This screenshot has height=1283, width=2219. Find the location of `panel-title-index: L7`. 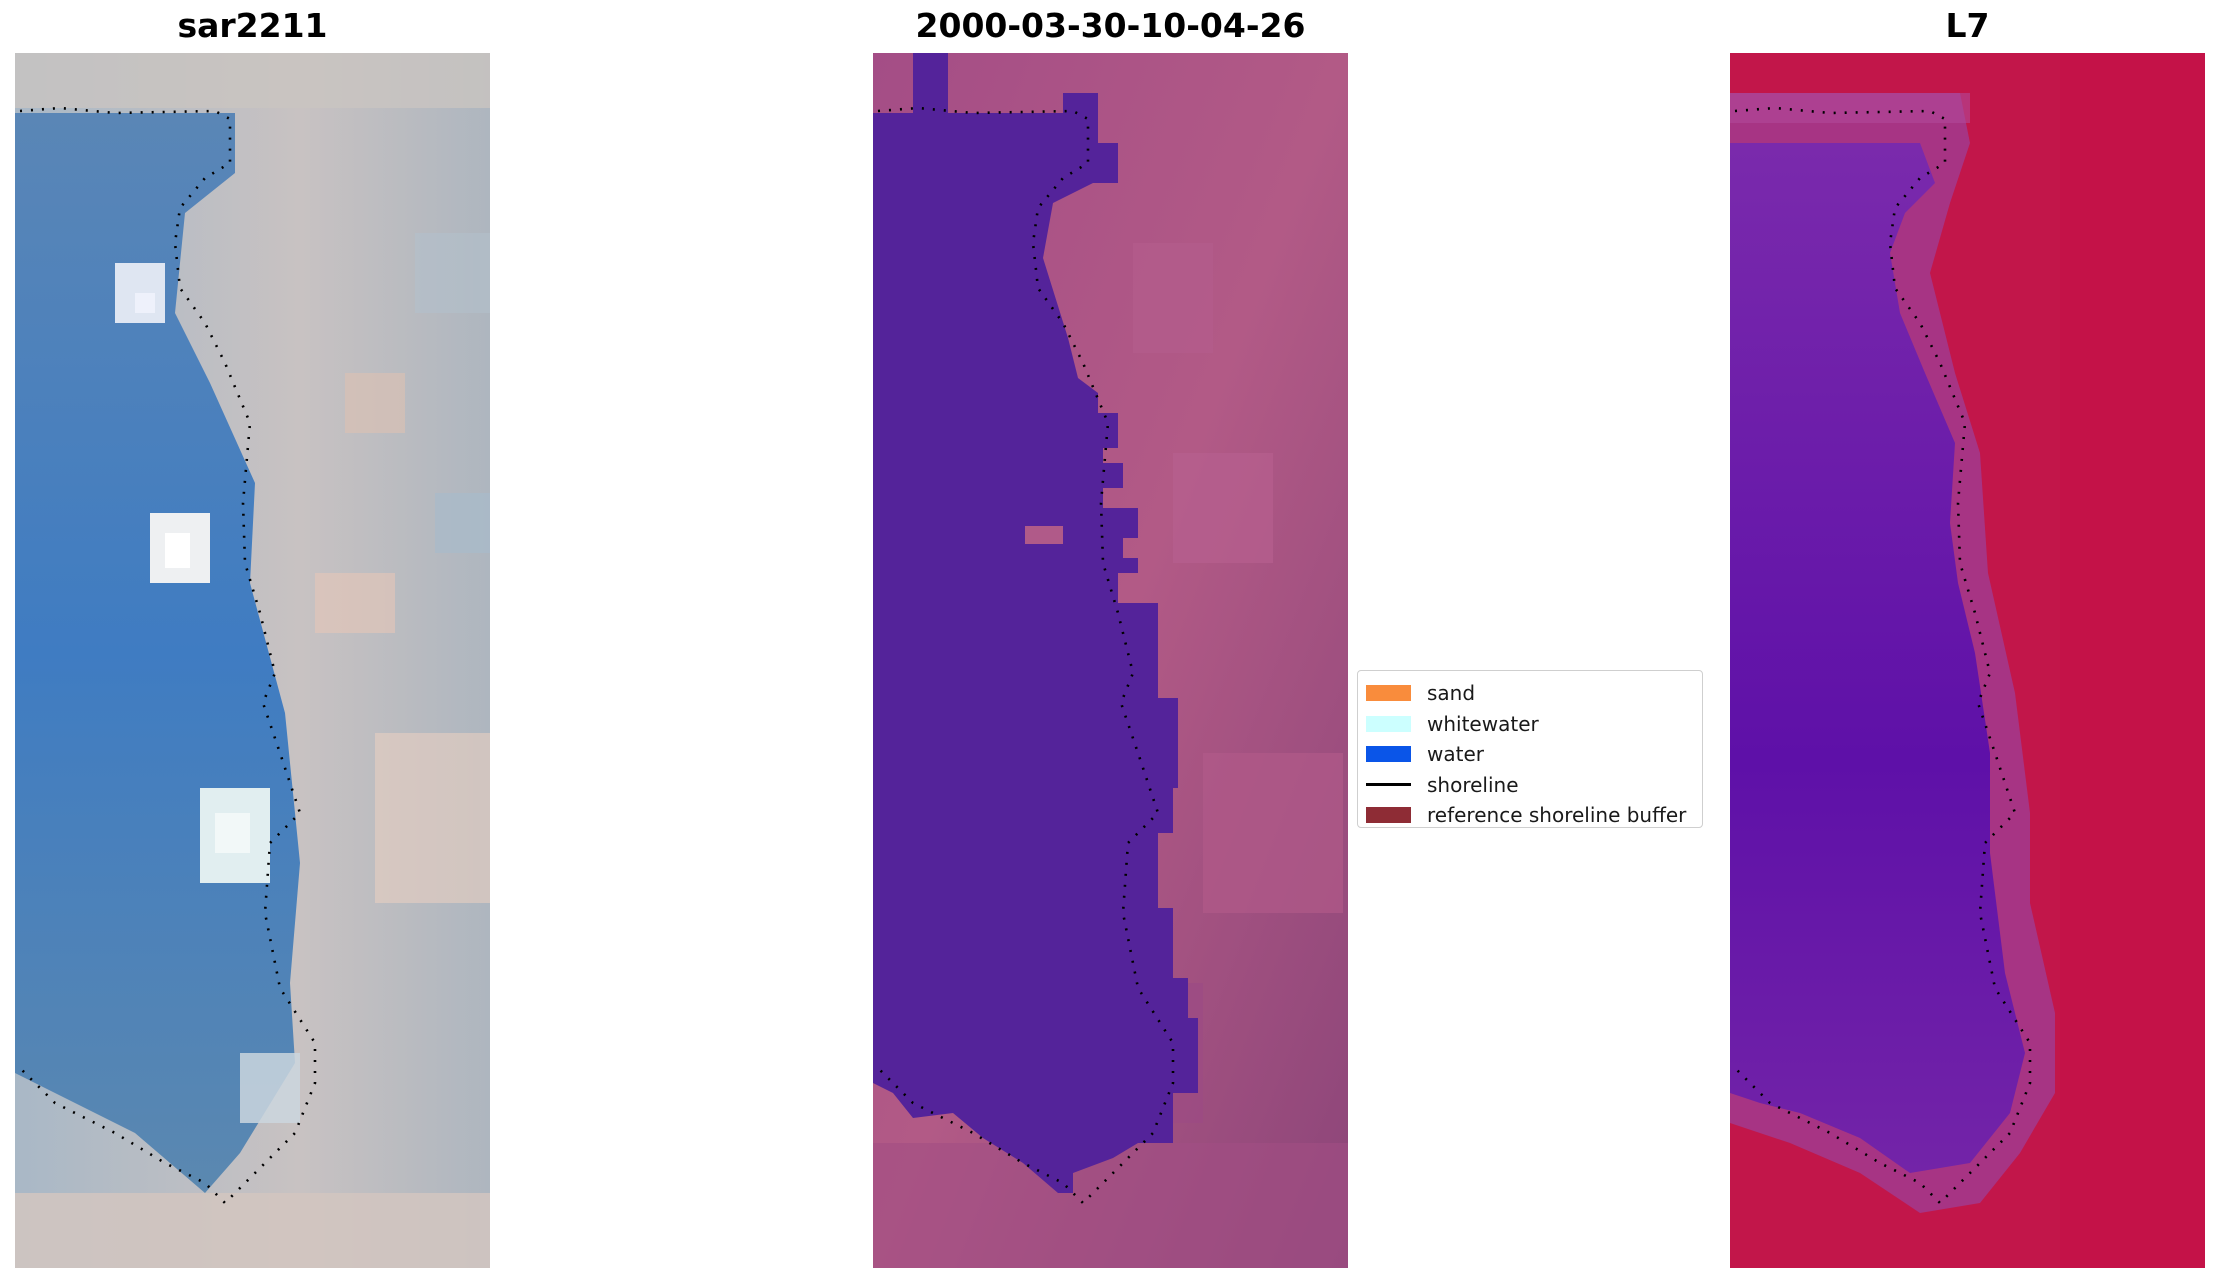

panel-title-index: L7 is located at coordinates (1967, 25).